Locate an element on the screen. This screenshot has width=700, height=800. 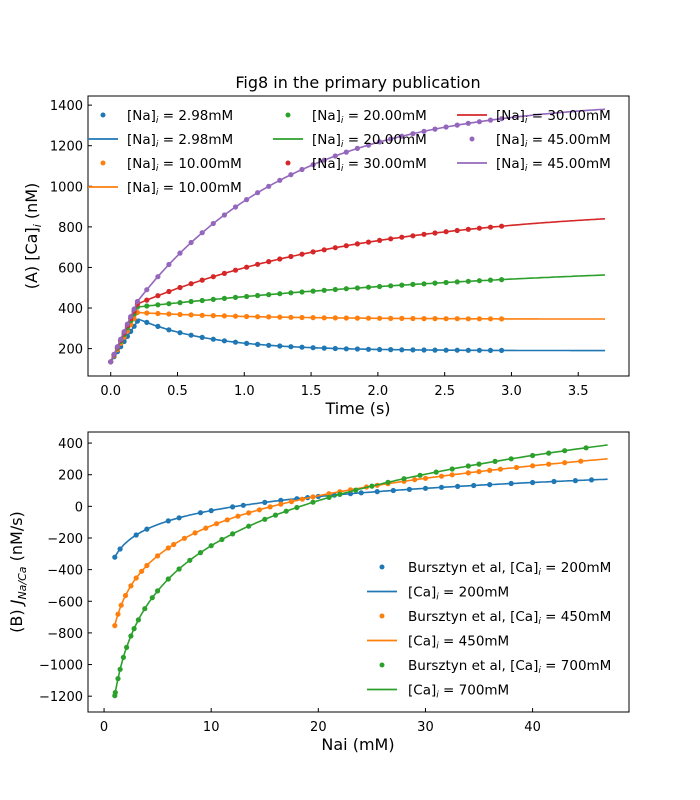
y-tick-label: 400 is located at coordinates (70, 309).